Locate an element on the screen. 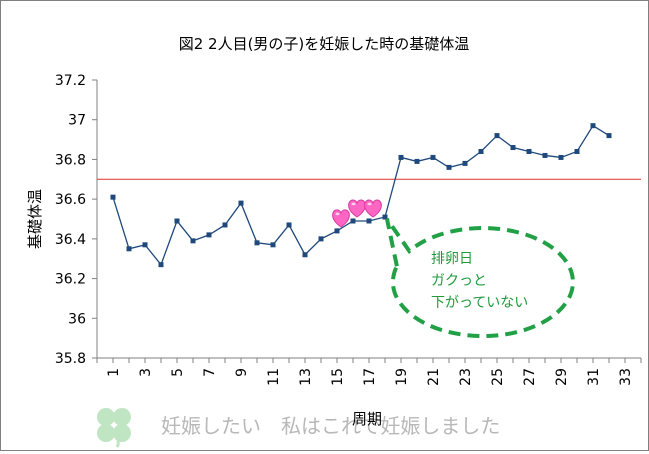 This screenshot has width=649, height=454. x-tick-label: 31 is located at coordinates (594, 377).